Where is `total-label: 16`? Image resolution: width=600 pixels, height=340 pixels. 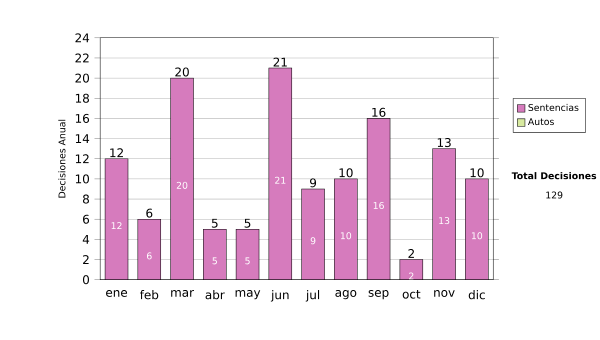
total-label: 16 is located at coordinates (379, 112).